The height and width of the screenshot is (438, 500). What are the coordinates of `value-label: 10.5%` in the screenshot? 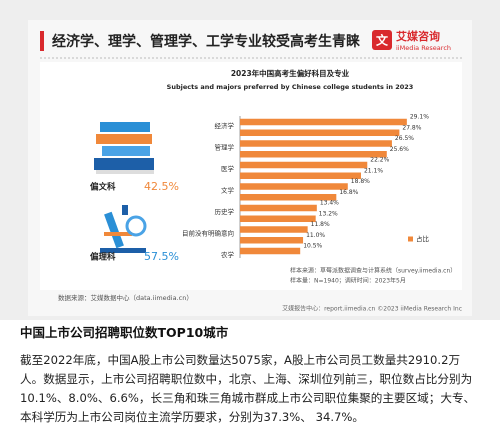 It's located at (312, 246).